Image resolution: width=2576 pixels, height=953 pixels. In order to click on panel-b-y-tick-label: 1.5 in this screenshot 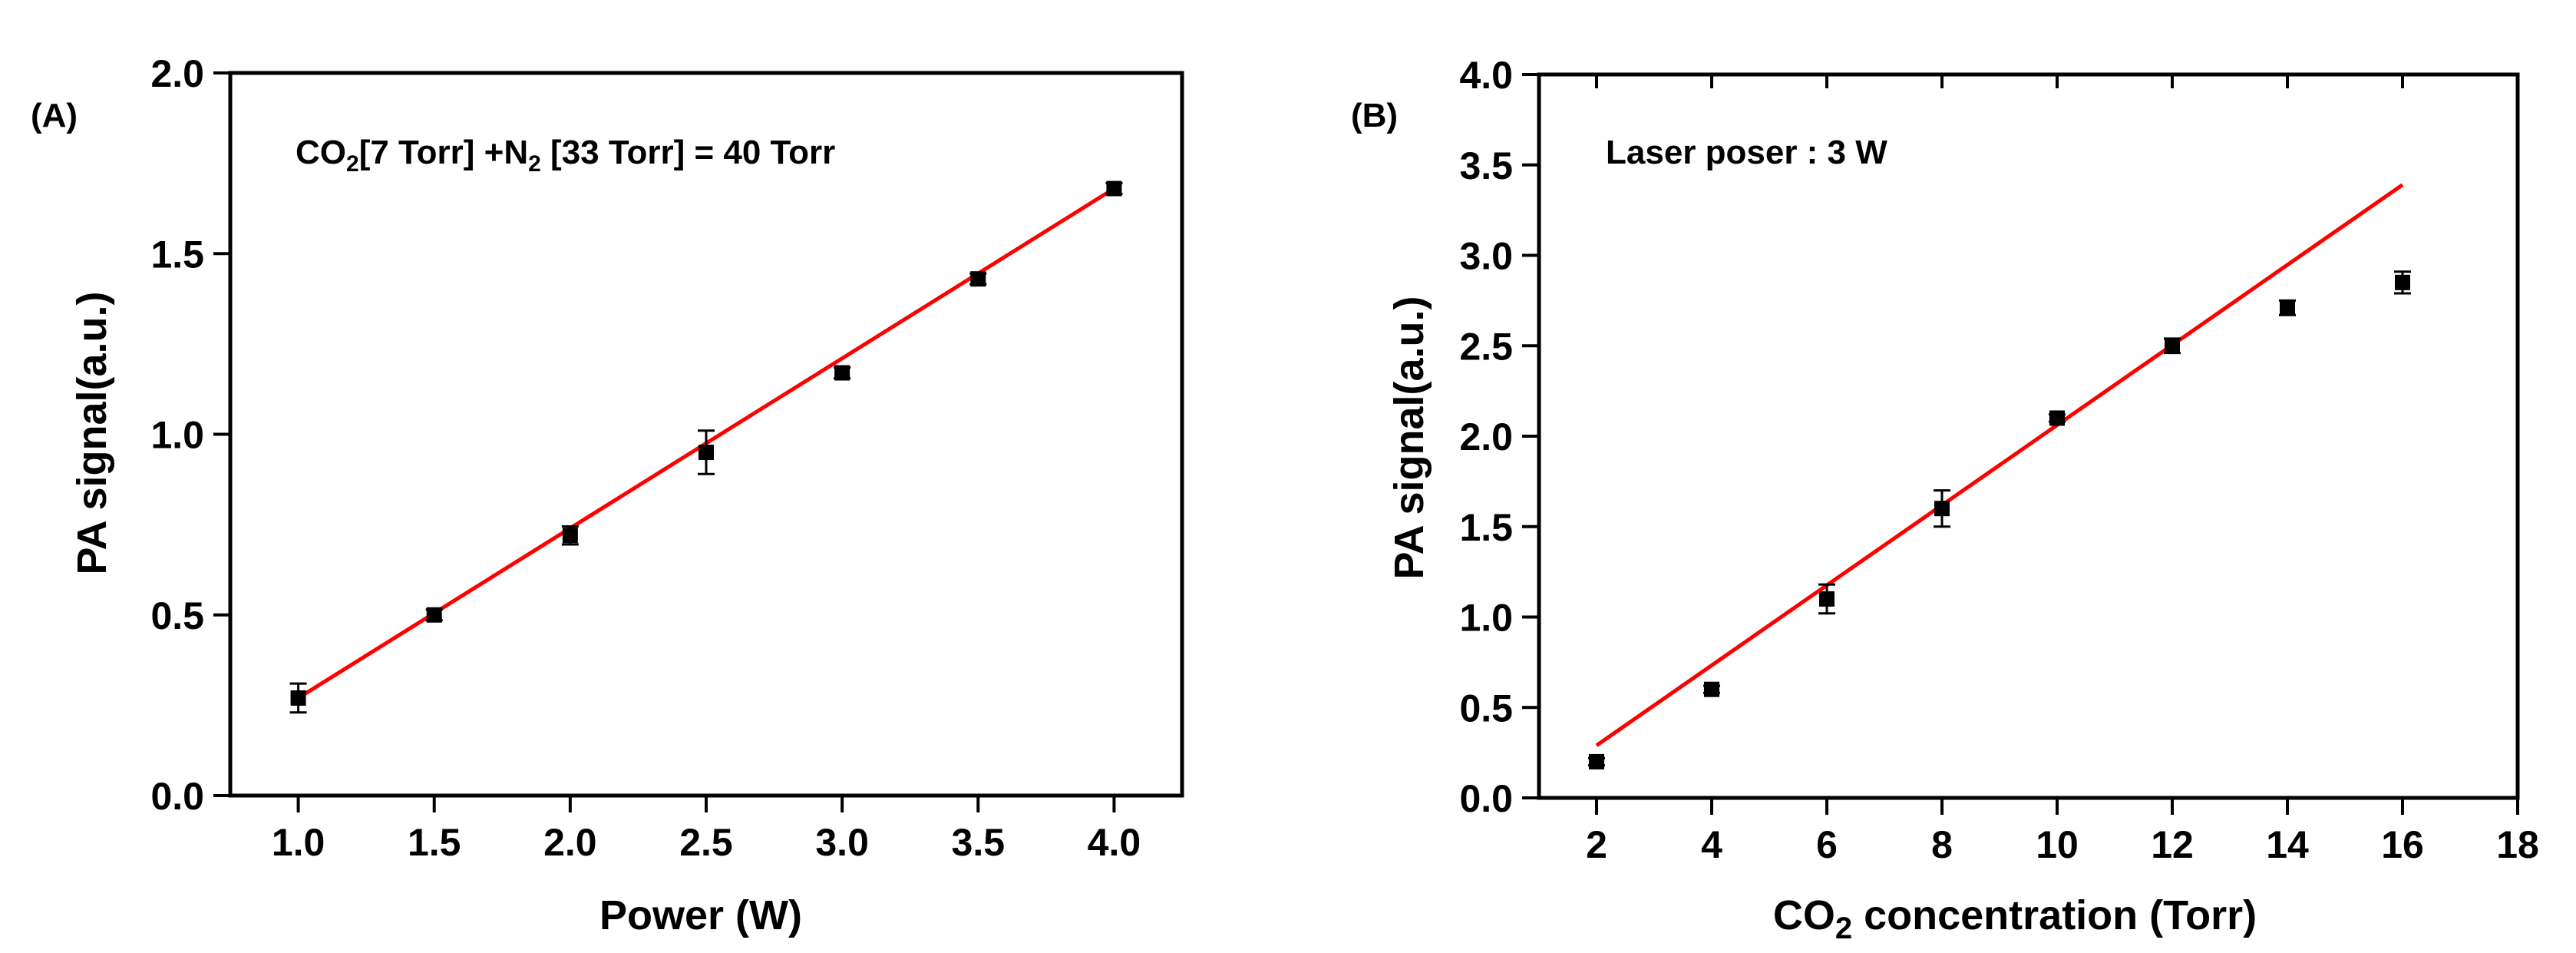, I will do `click(1486, 527)`.